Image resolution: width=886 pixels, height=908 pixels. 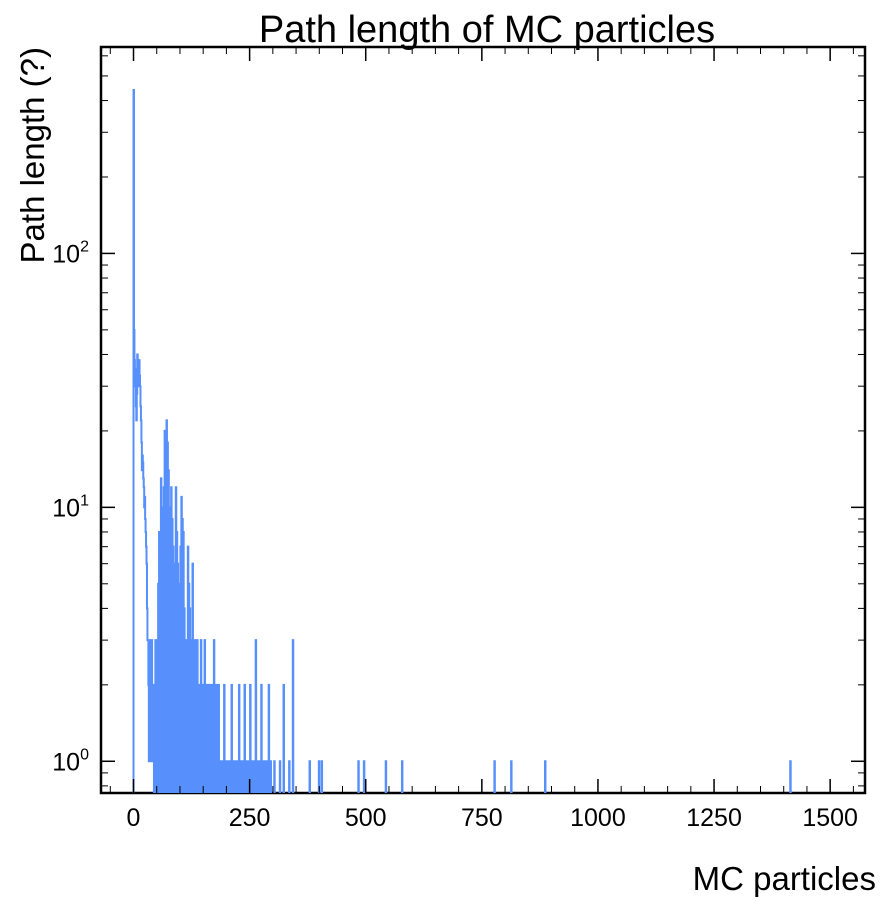 What do you see at coordinates (32, 155) in the screenshot?
I see `y-axis-label: Path length (?)` at bounding box center [32, 155].